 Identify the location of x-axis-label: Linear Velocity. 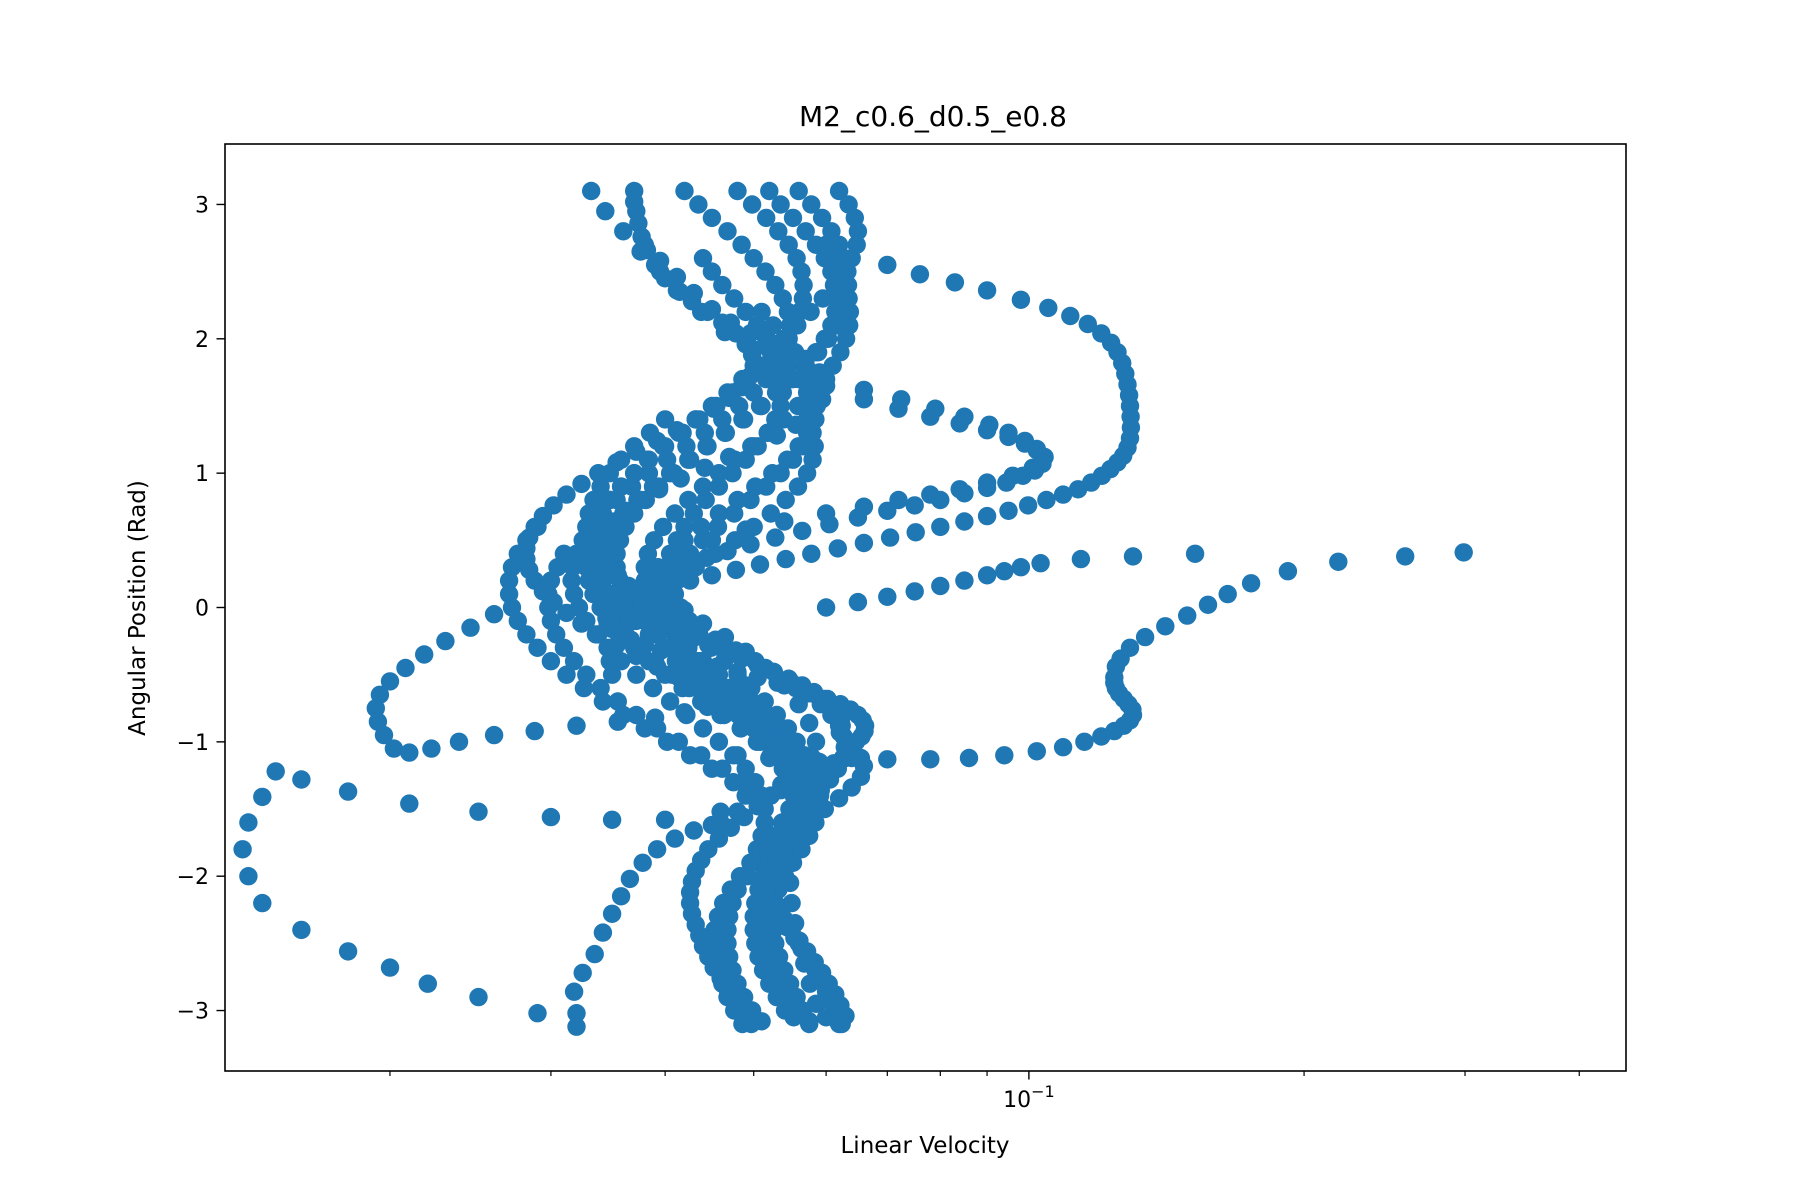
(924, 1146).